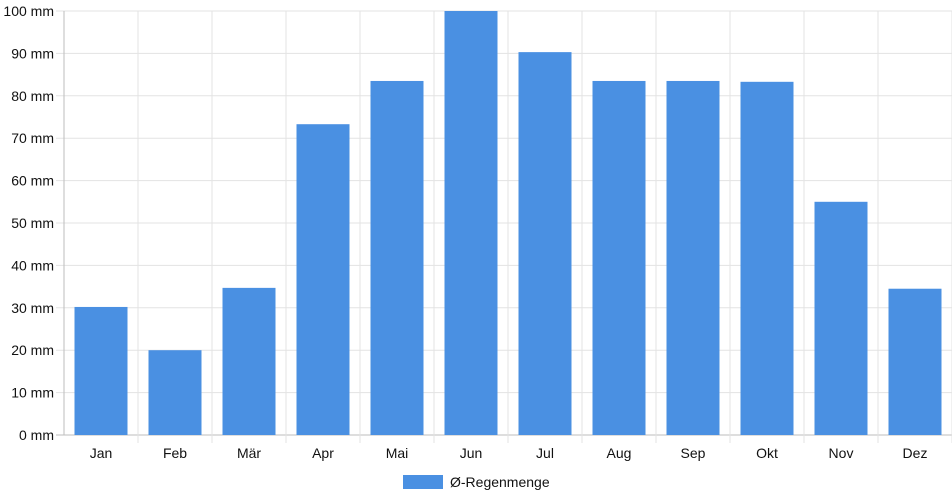 The height and width of the screenshot is (500, 952). I want to click on x-tick-label: Aug, so click(619, 453).